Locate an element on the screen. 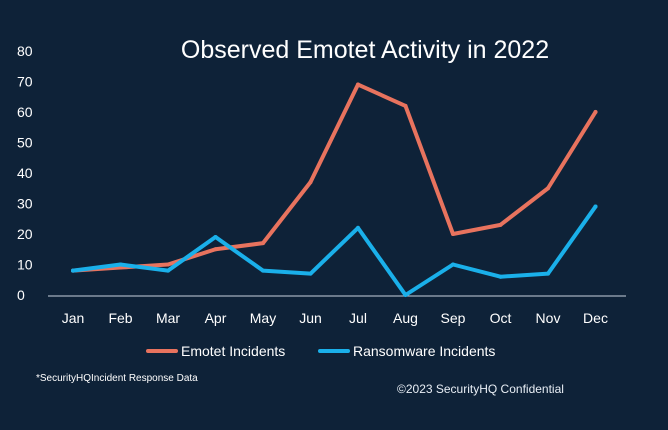 This screenshot has width=668, height=430. x-tick-label: Sep is located at coordinates (453, 318).